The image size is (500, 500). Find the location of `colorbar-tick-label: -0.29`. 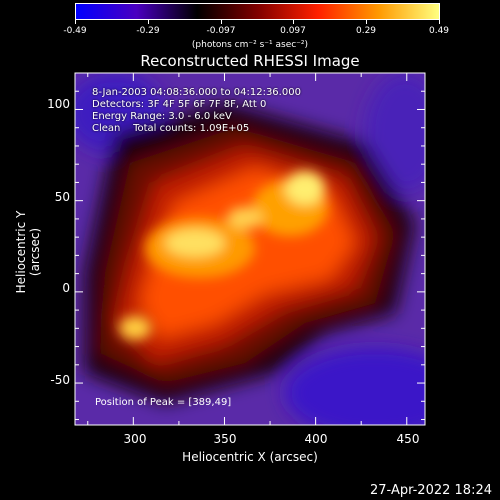

colorbar-tick-label: -0.29 is located at coordinates (148, 31).